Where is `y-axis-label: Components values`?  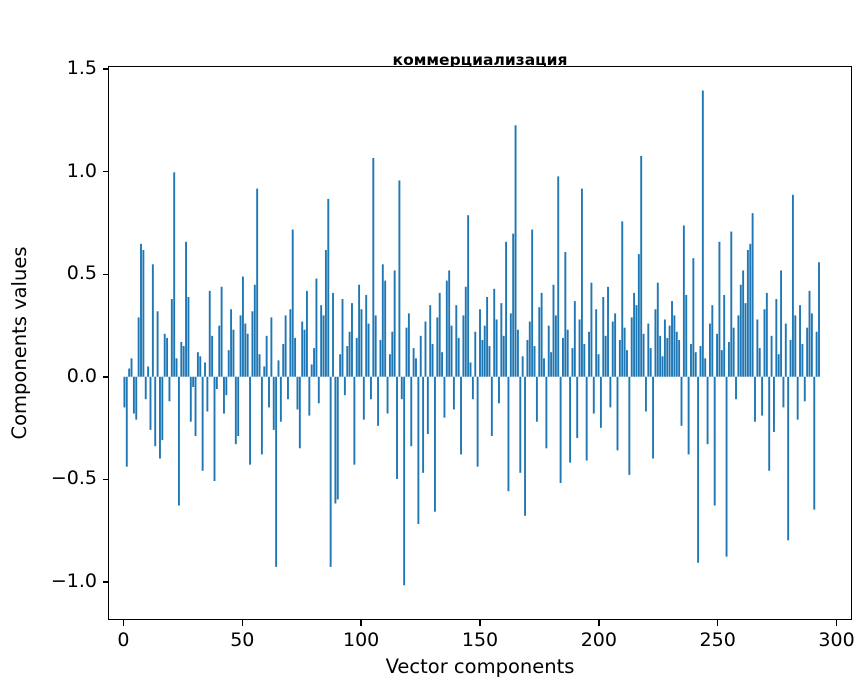
y-axis-label: Components values is located at coordinates (19, 343).